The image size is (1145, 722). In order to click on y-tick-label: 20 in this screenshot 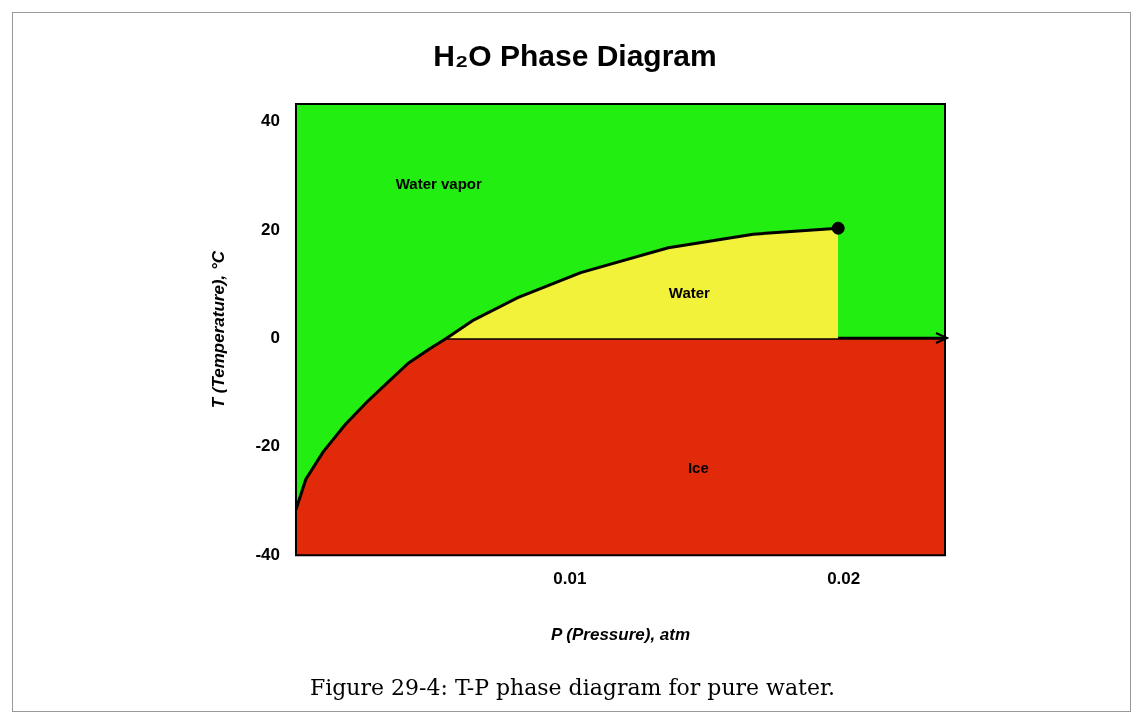, I will do `click(270, 229)`.